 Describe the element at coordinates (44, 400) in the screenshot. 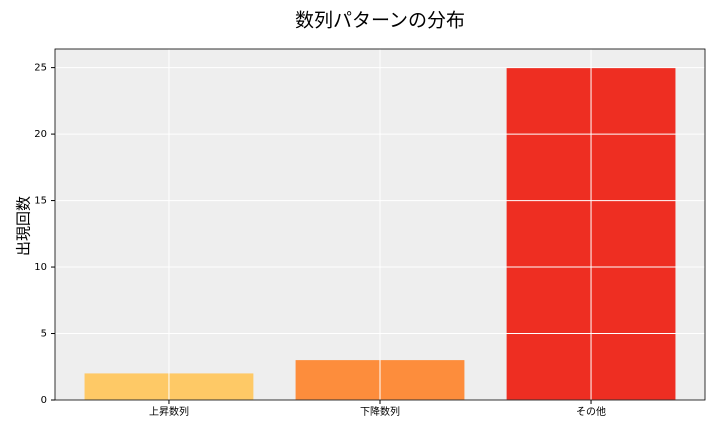

I see `y-tick-label: 0` at that location.